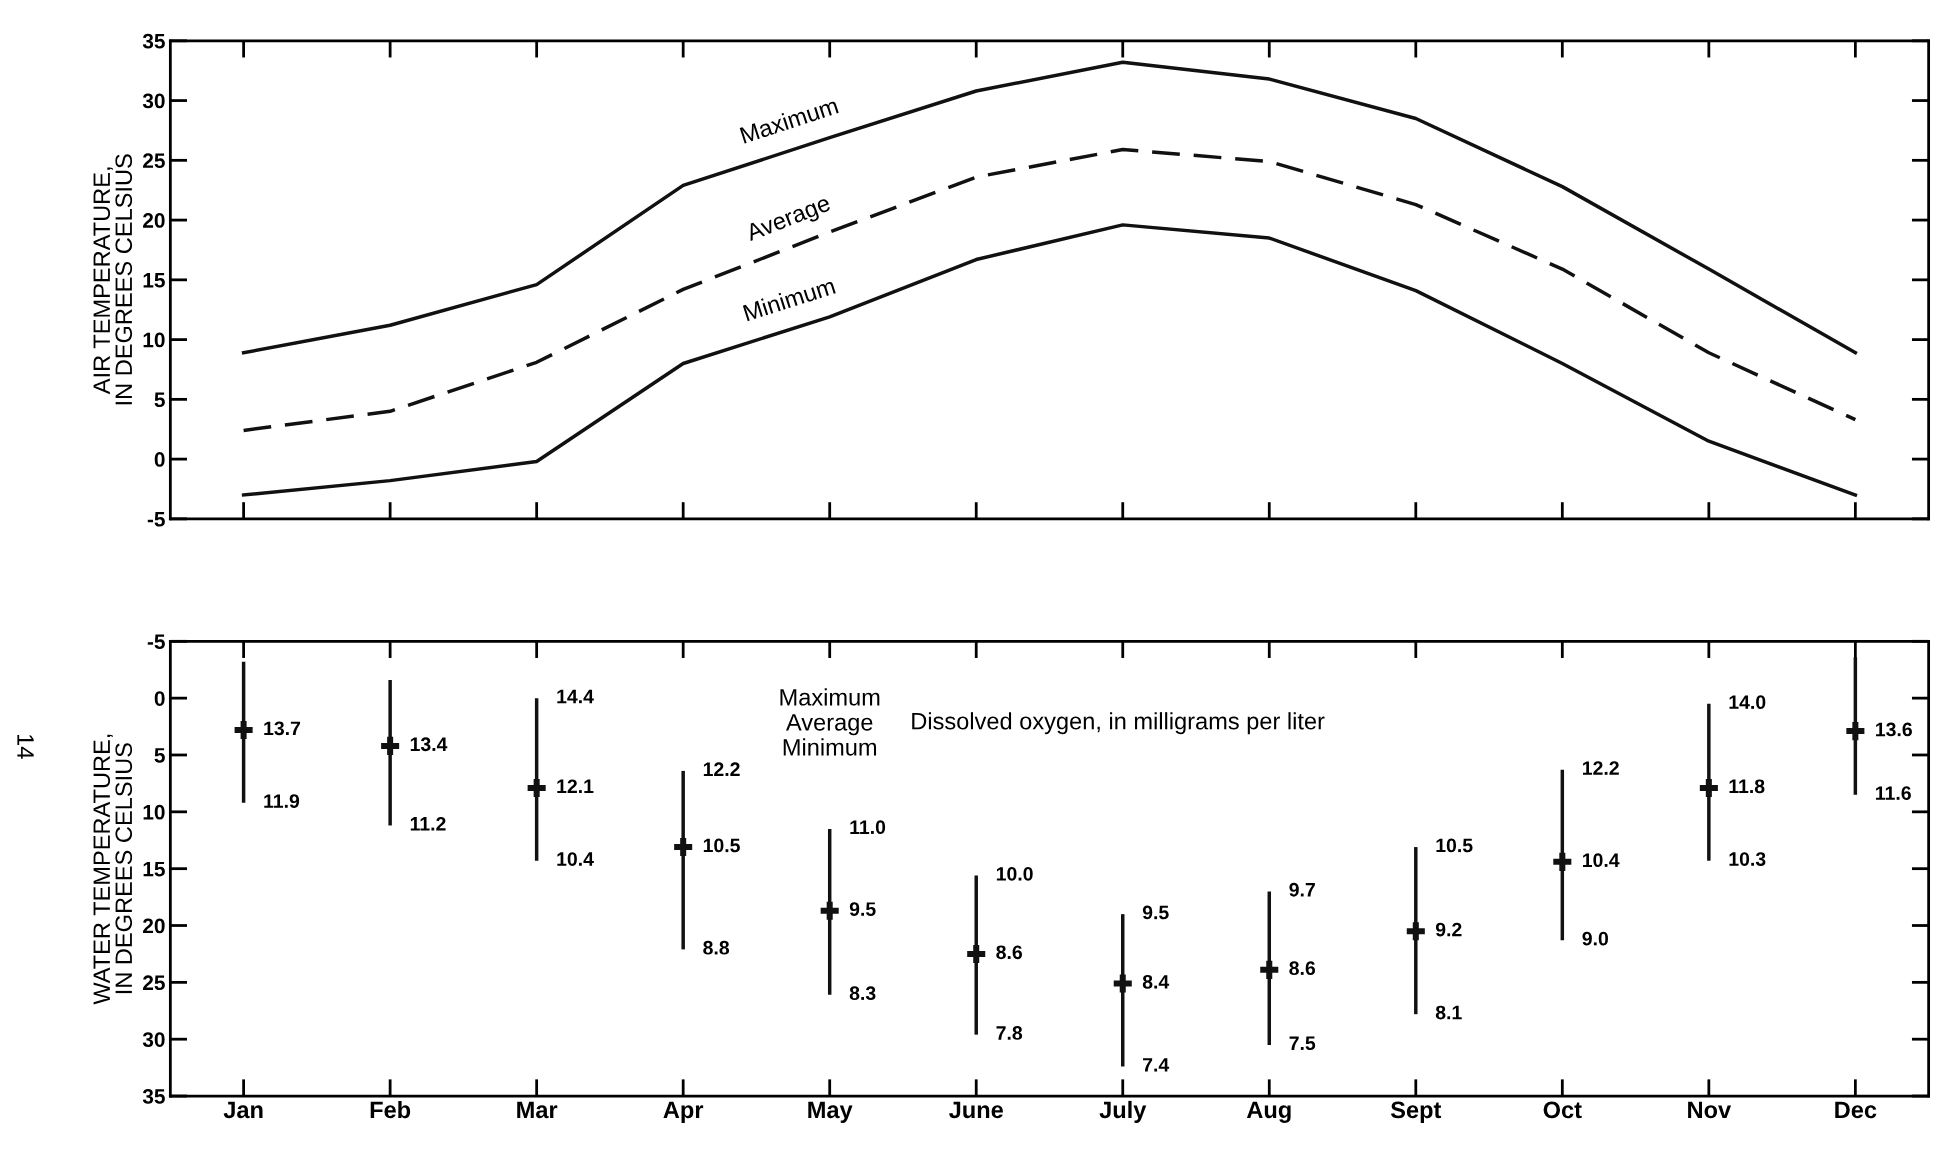  Describe the element at coordinates (1710, 1110) in the screenshot. I see `x-tick-label: Nov` at that location.